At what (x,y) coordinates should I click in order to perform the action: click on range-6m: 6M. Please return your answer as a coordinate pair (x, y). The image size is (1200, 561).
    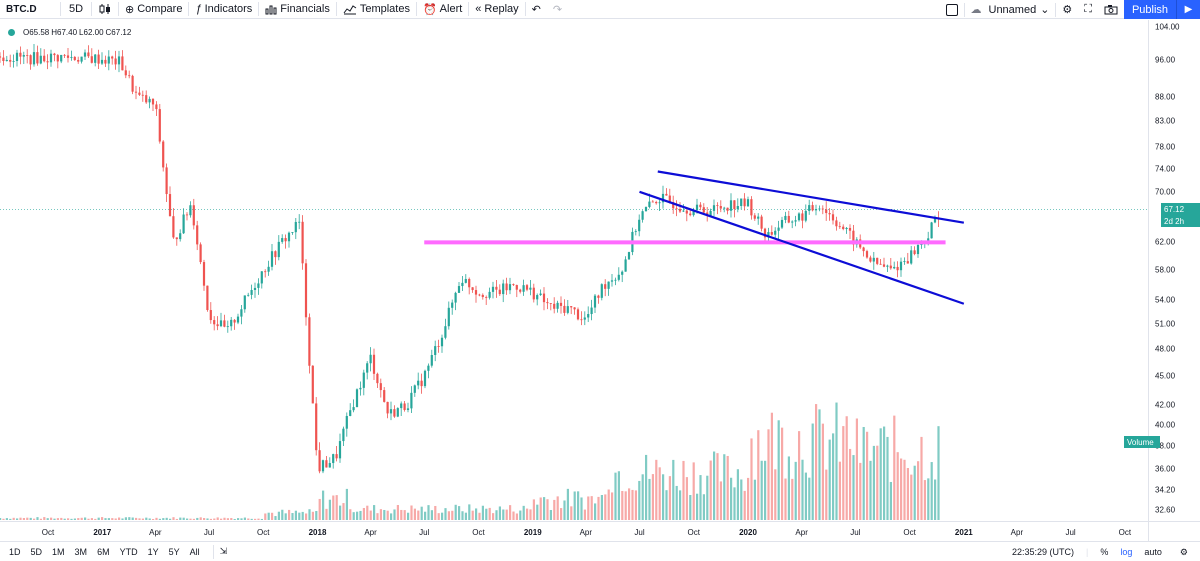
    Looking at the image, I should click on (103, 551).